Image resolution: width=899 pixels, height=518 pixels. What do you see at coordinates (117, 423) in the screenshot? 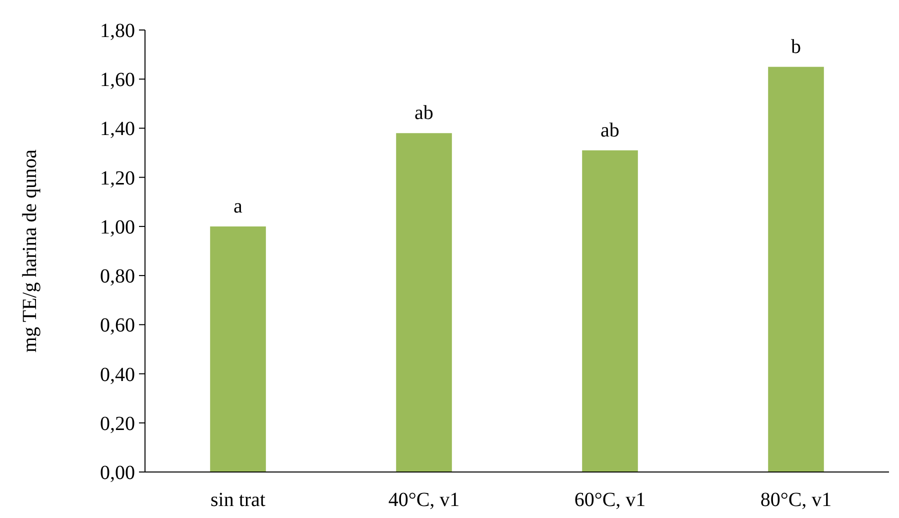
I see `y-tick-label: 0,20` at bounding box center [117, 423].